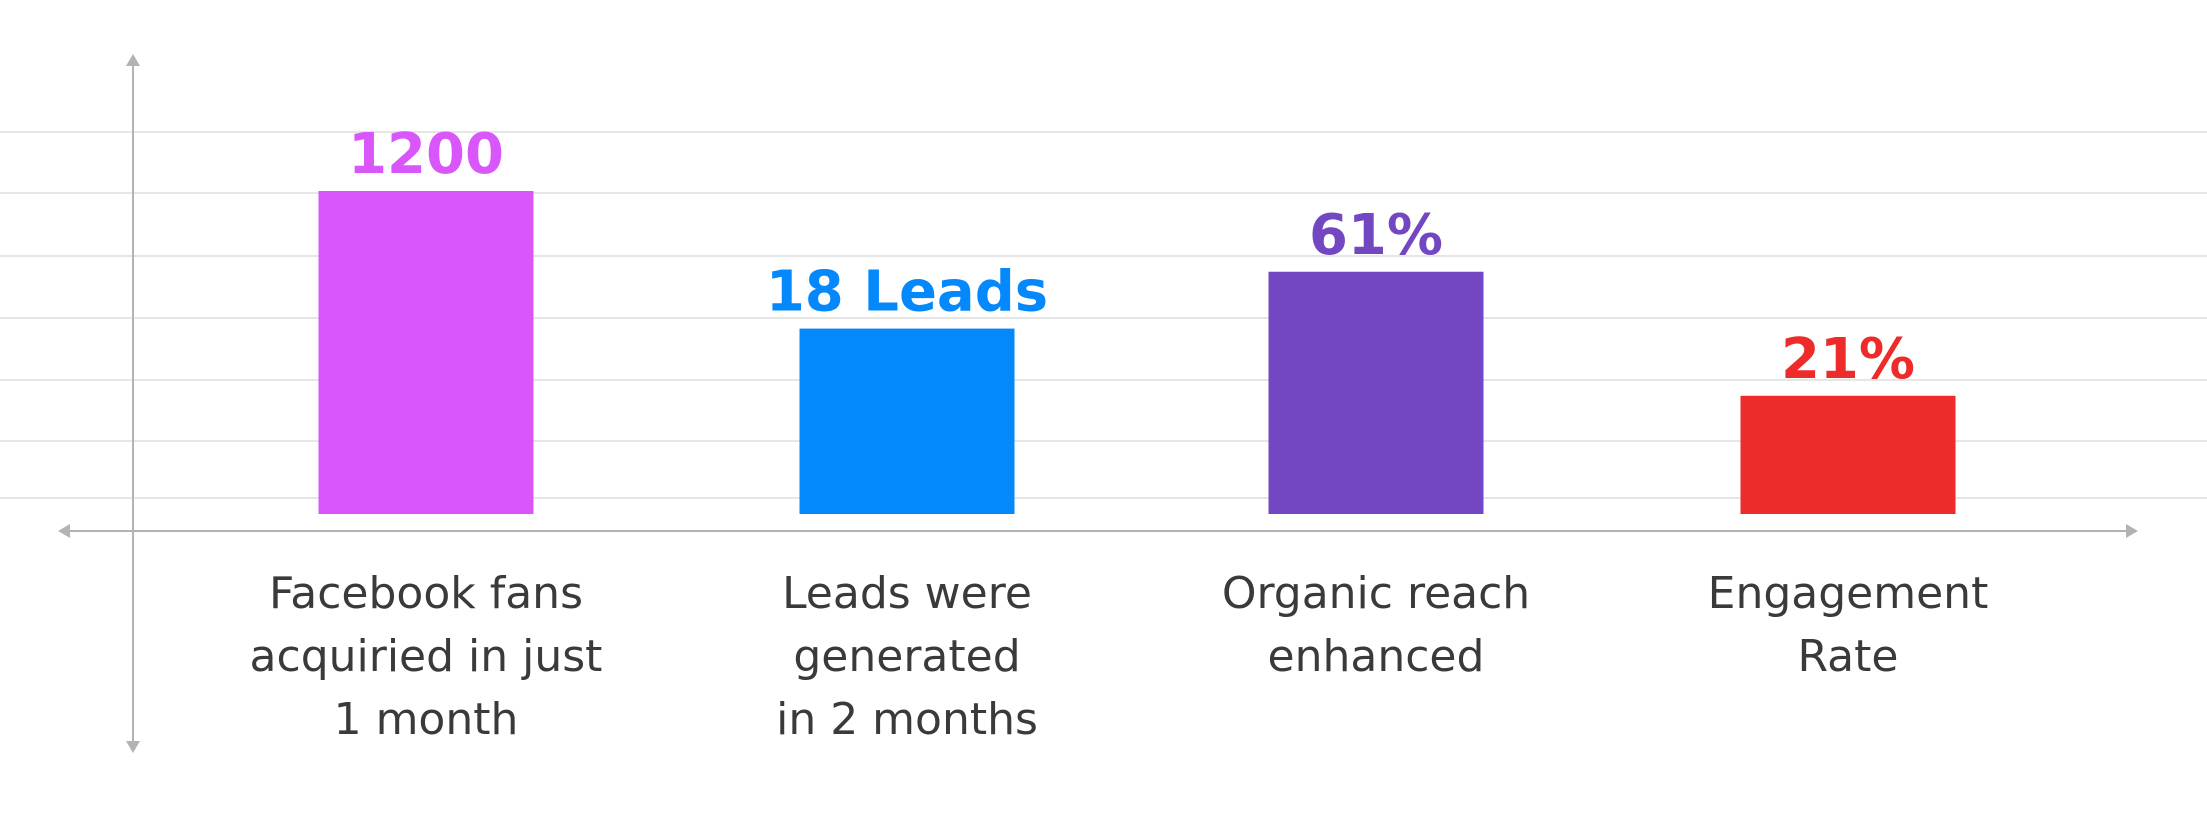  I want to click on category-label-0: Facebook fans acquiried in just 1 month, so click(426, 656).